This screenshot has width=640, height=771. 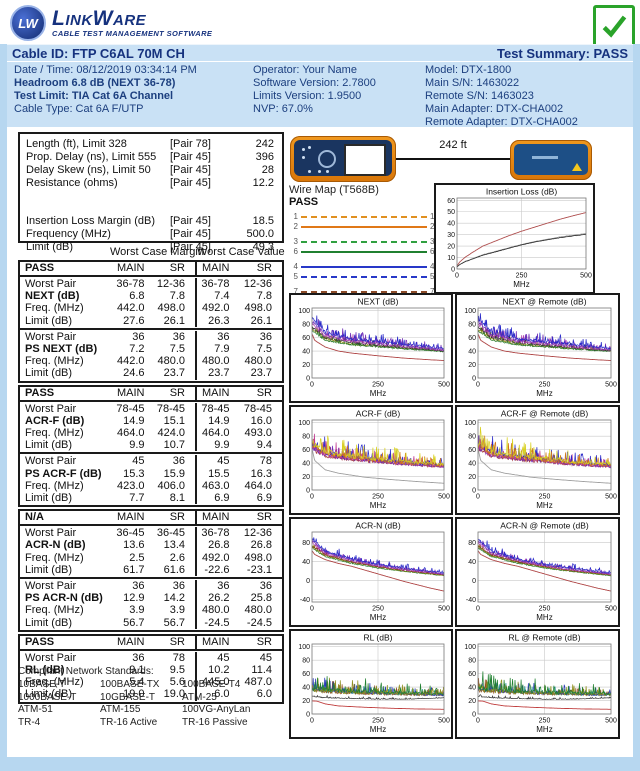 I want to click on wire-pin-right: 1, so click(x=432, y=216).